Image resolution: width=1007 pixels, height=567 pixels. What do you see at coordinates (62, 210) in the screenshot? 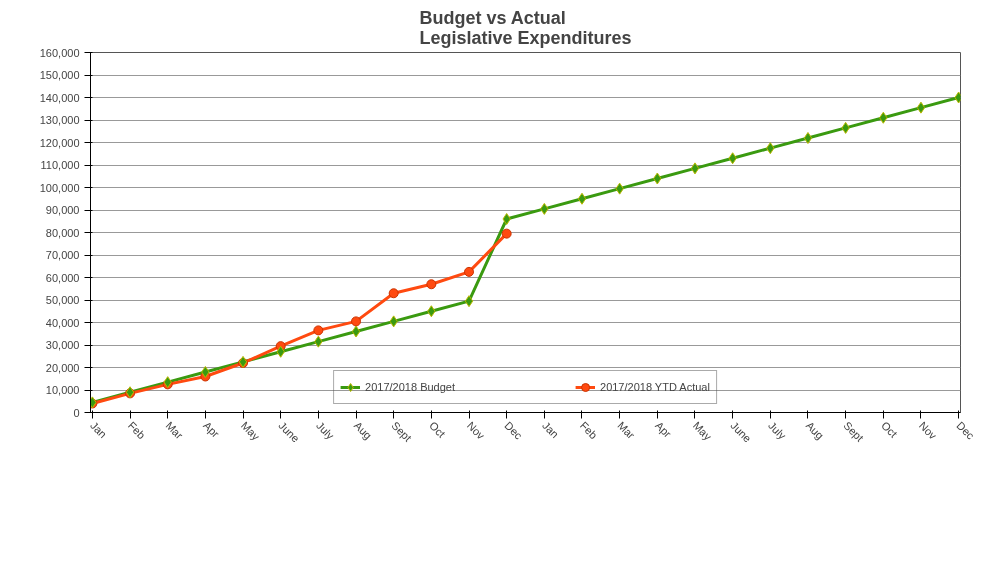
I see `y-tick-label: 90,000` at bounding box center [62, 210].